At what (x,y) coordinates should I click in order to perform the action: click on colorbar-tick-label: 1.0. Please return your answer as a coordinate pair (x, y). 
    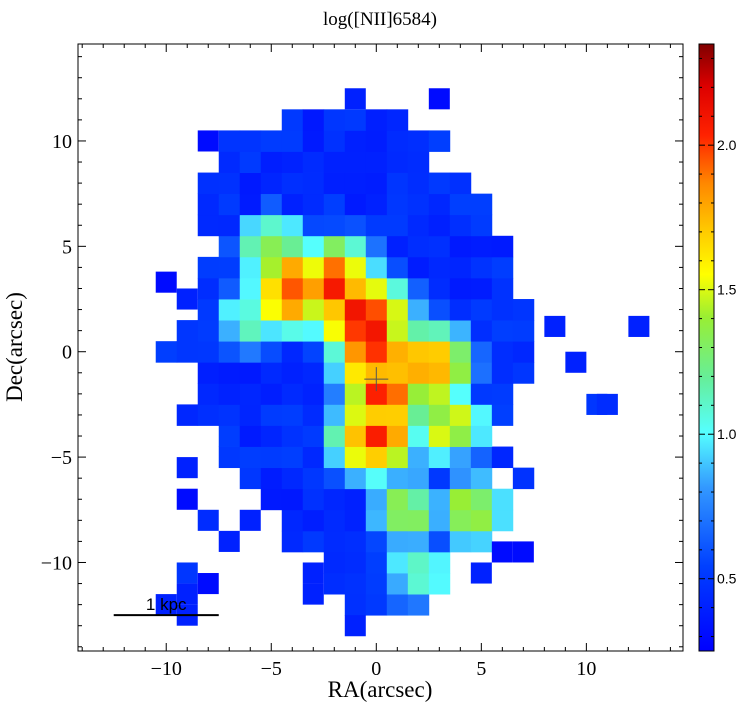
    Looking at the image, I should click on (727, 434).